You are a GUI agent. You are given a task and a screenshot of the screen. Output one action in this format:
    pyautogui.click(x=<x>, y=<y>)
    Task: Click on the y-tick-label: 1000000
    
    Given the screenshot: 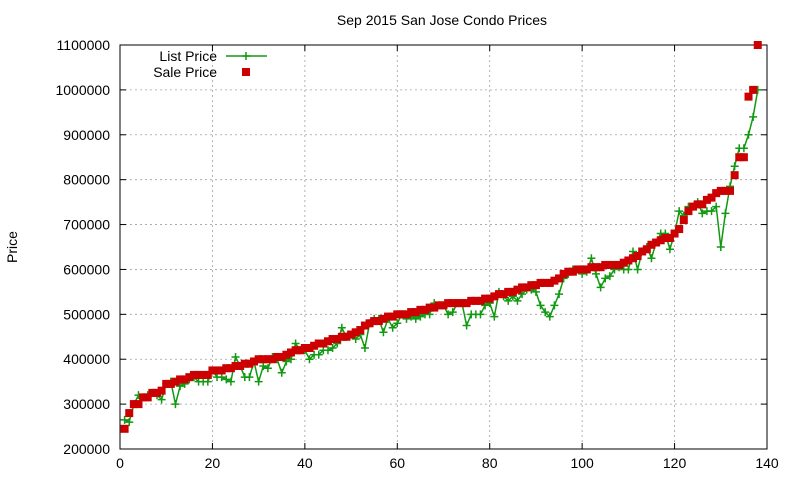 What is the action you would take?
    pyautogui.click(x=82, y=90)
    